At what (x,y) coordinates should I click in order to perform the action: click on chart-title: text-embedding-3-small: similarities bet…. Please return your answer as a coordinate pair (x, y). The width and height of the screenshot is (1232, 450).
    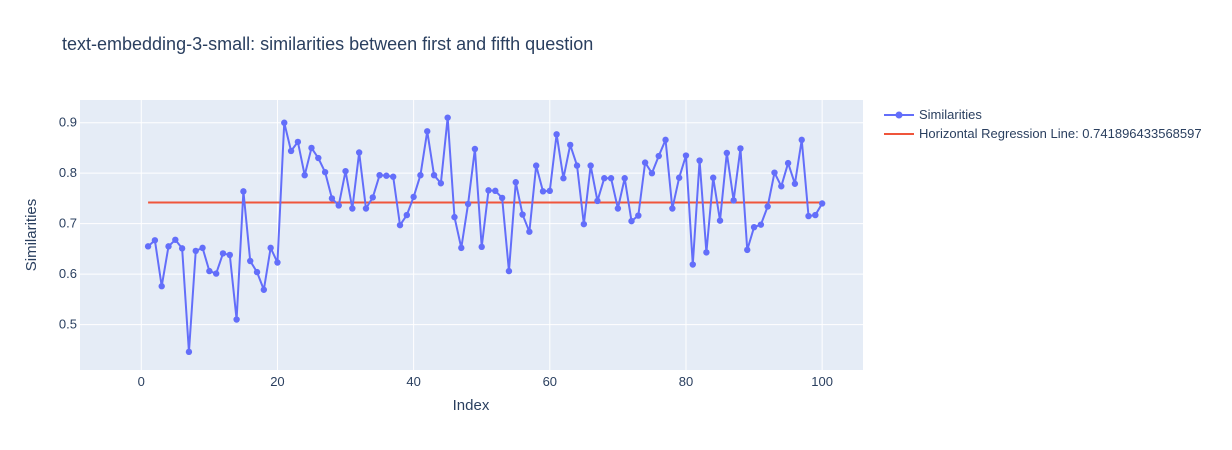
    Looking at the image, I should click on (327, 44).